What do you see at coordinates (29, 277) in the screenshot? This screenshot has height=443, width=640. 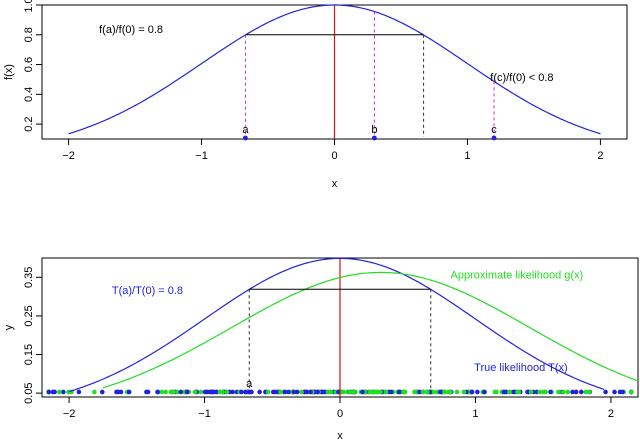 I see `y-tick-label: 0.35` at bounding box center [29, 277].